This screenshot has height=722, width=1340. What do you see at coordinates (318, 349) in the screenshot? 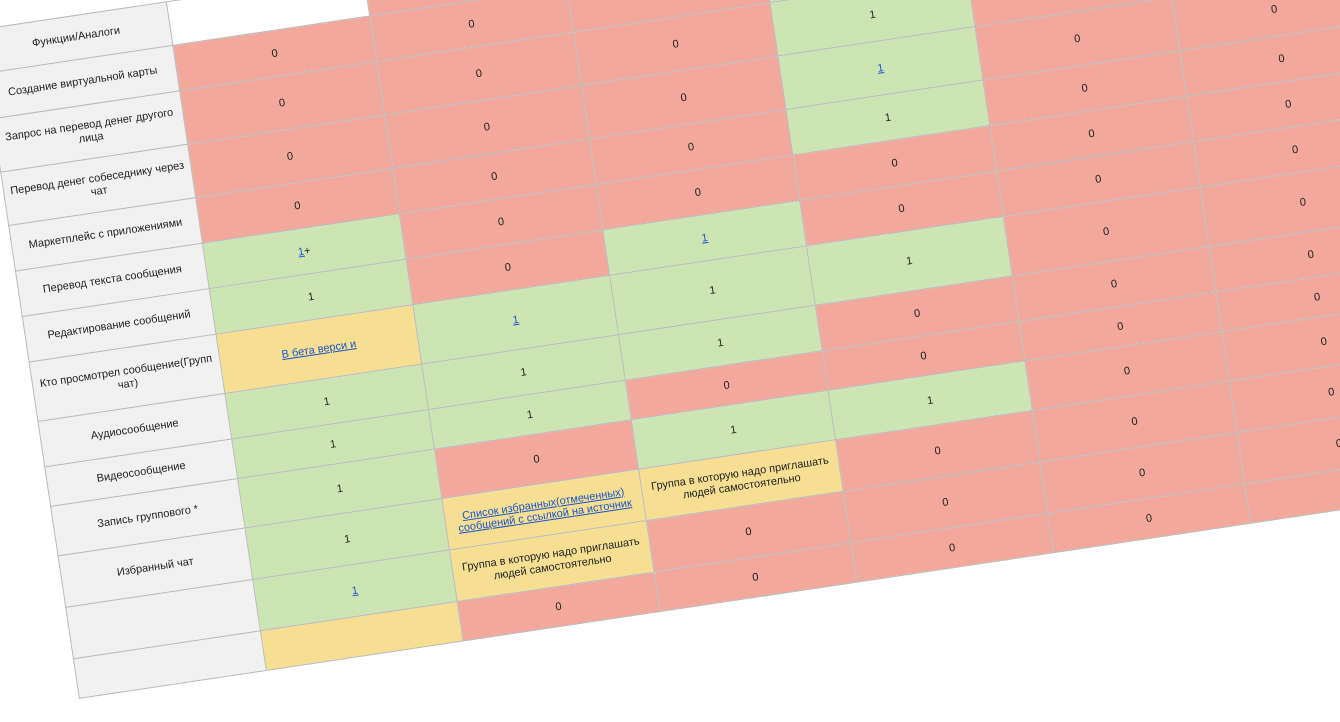
I see `cell-link: В бета верси и` at bounding box center [318, 349].